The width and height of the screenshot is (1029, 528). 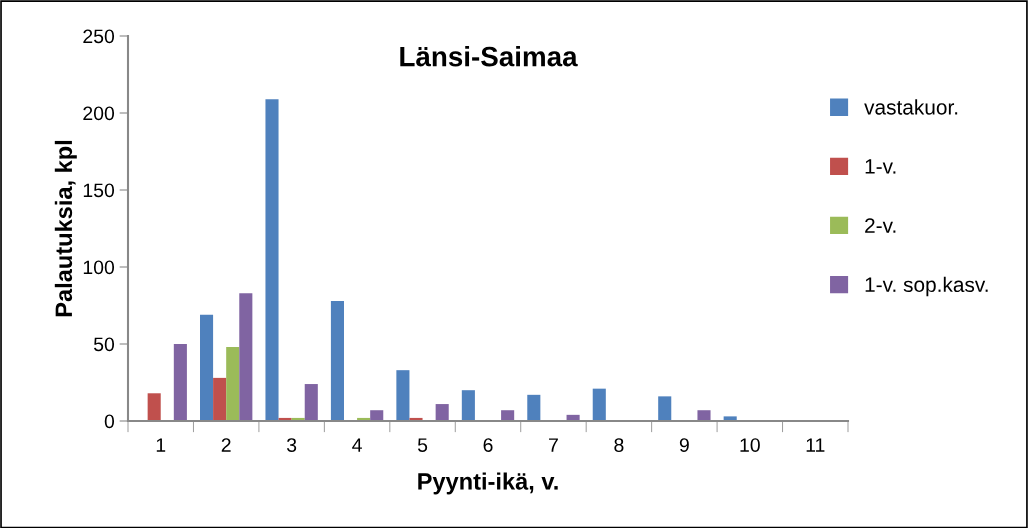 I want to click on x-tick-label: 2, so click(x=226, y=445).